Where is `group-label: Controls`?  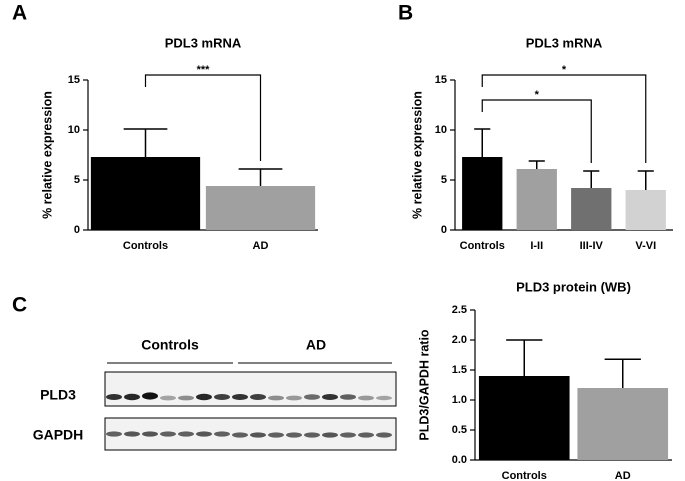
group-label: Controls is located at coordinates (170, 345).